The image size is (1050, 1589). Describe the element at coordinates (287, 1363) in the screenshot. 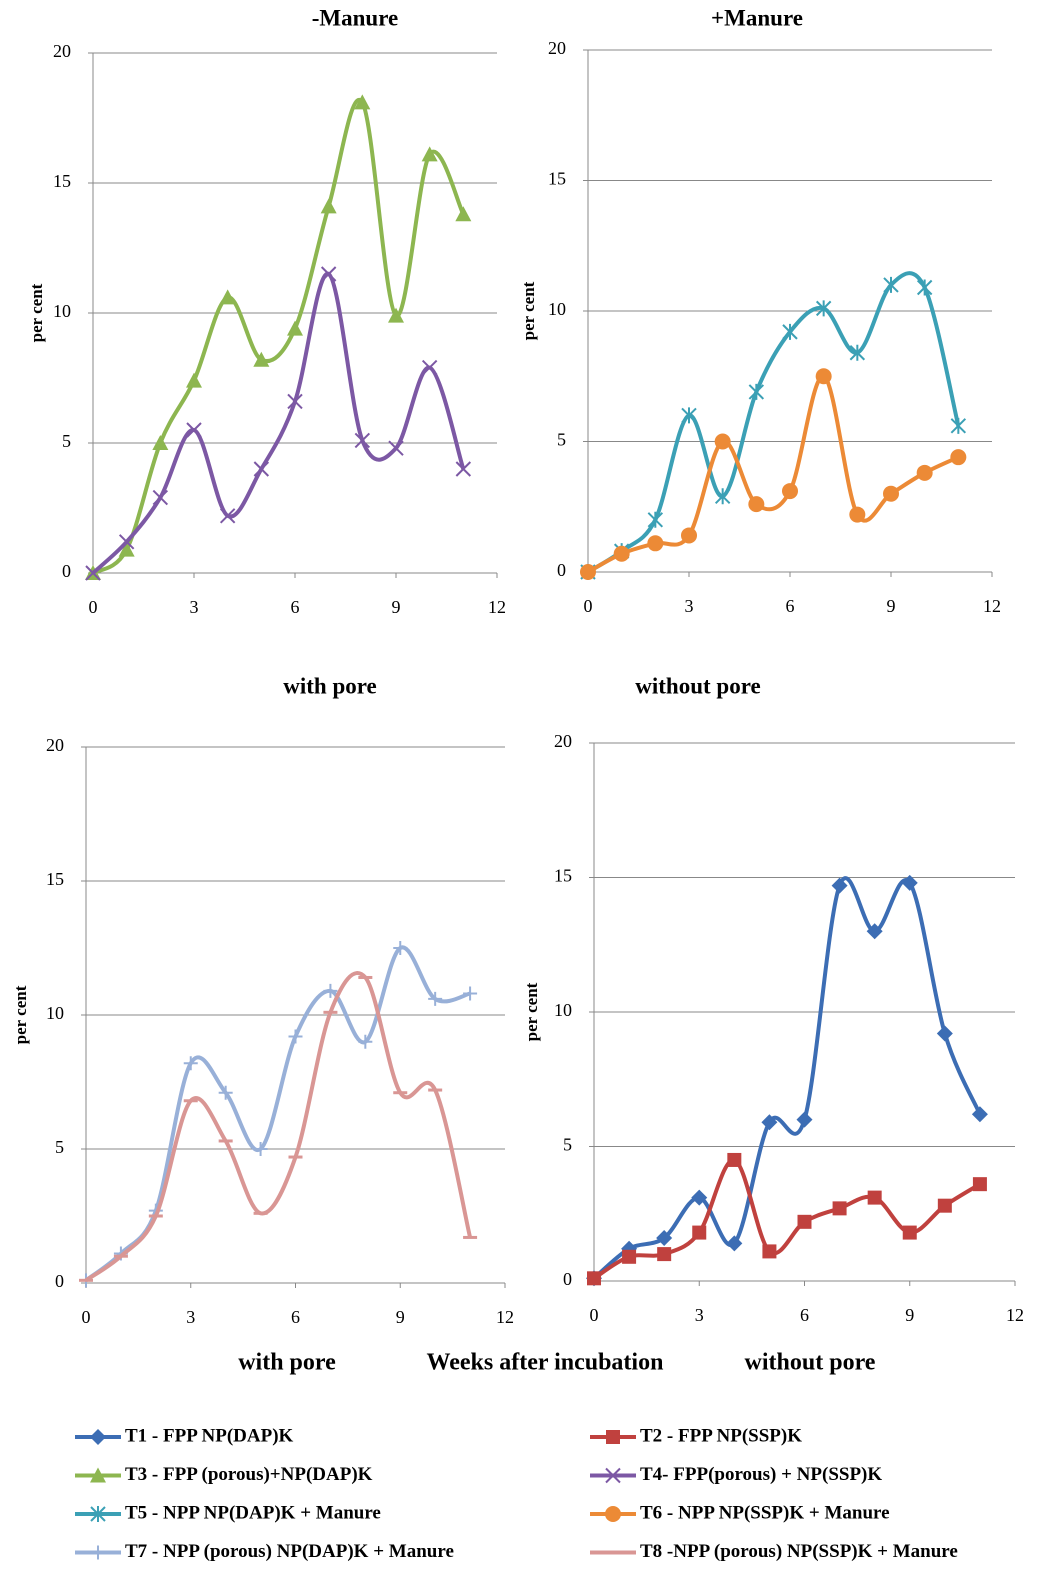

I see `footer-left: with pore` at that location.